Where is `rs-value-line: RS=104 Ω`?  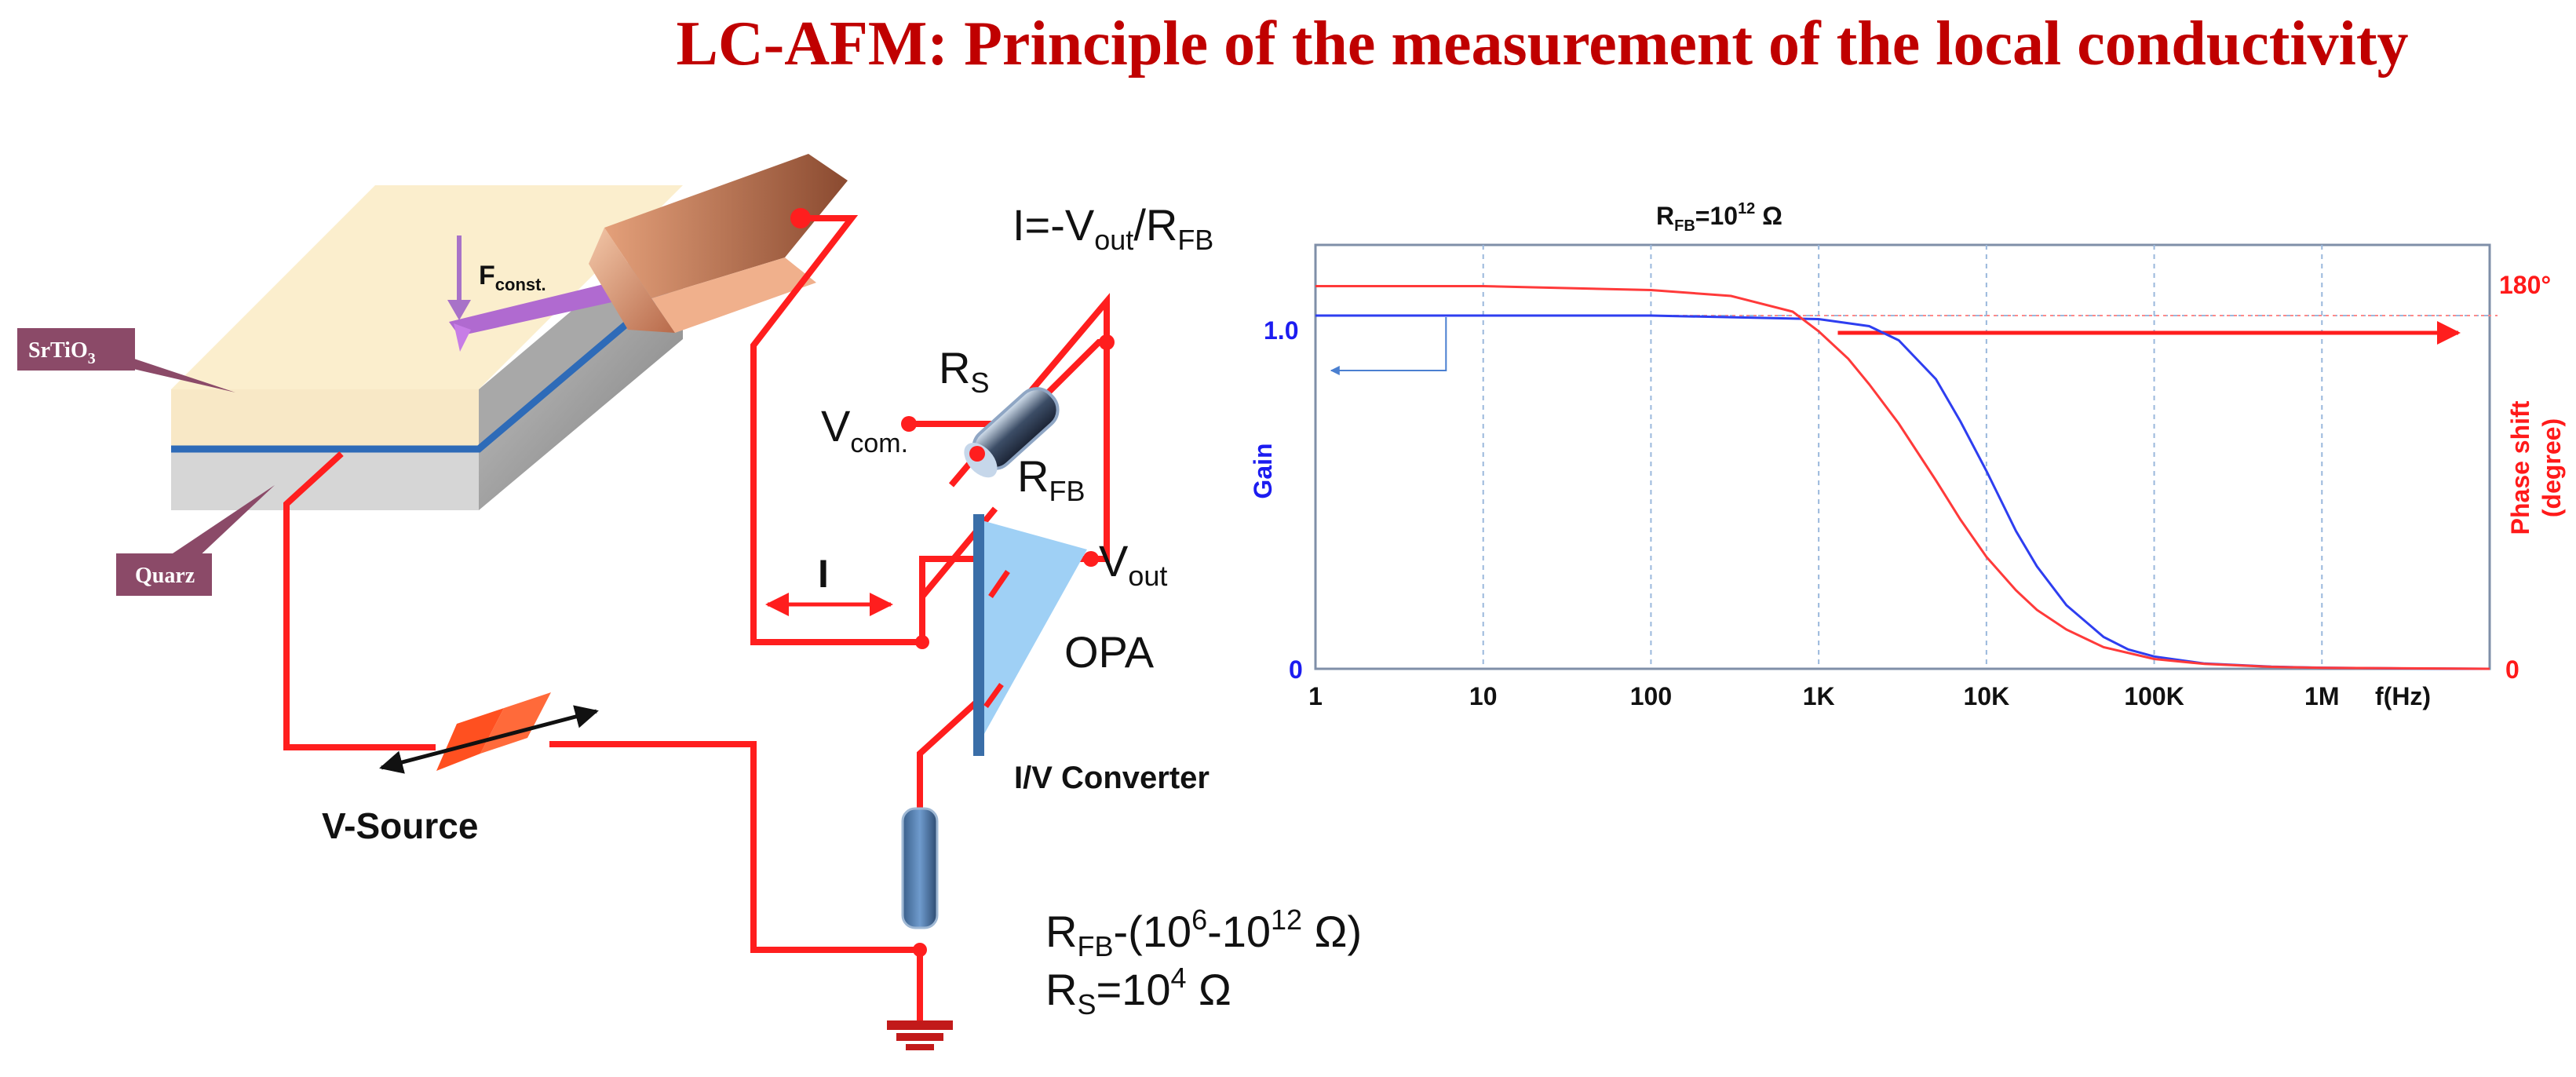
rs-value-line: RS=104 Ω is located at coordinates (1138, 991).